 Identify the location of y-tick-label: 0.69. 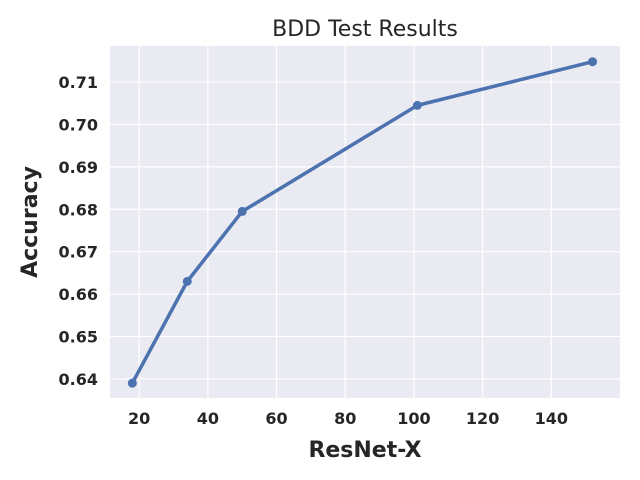
(78, 167).